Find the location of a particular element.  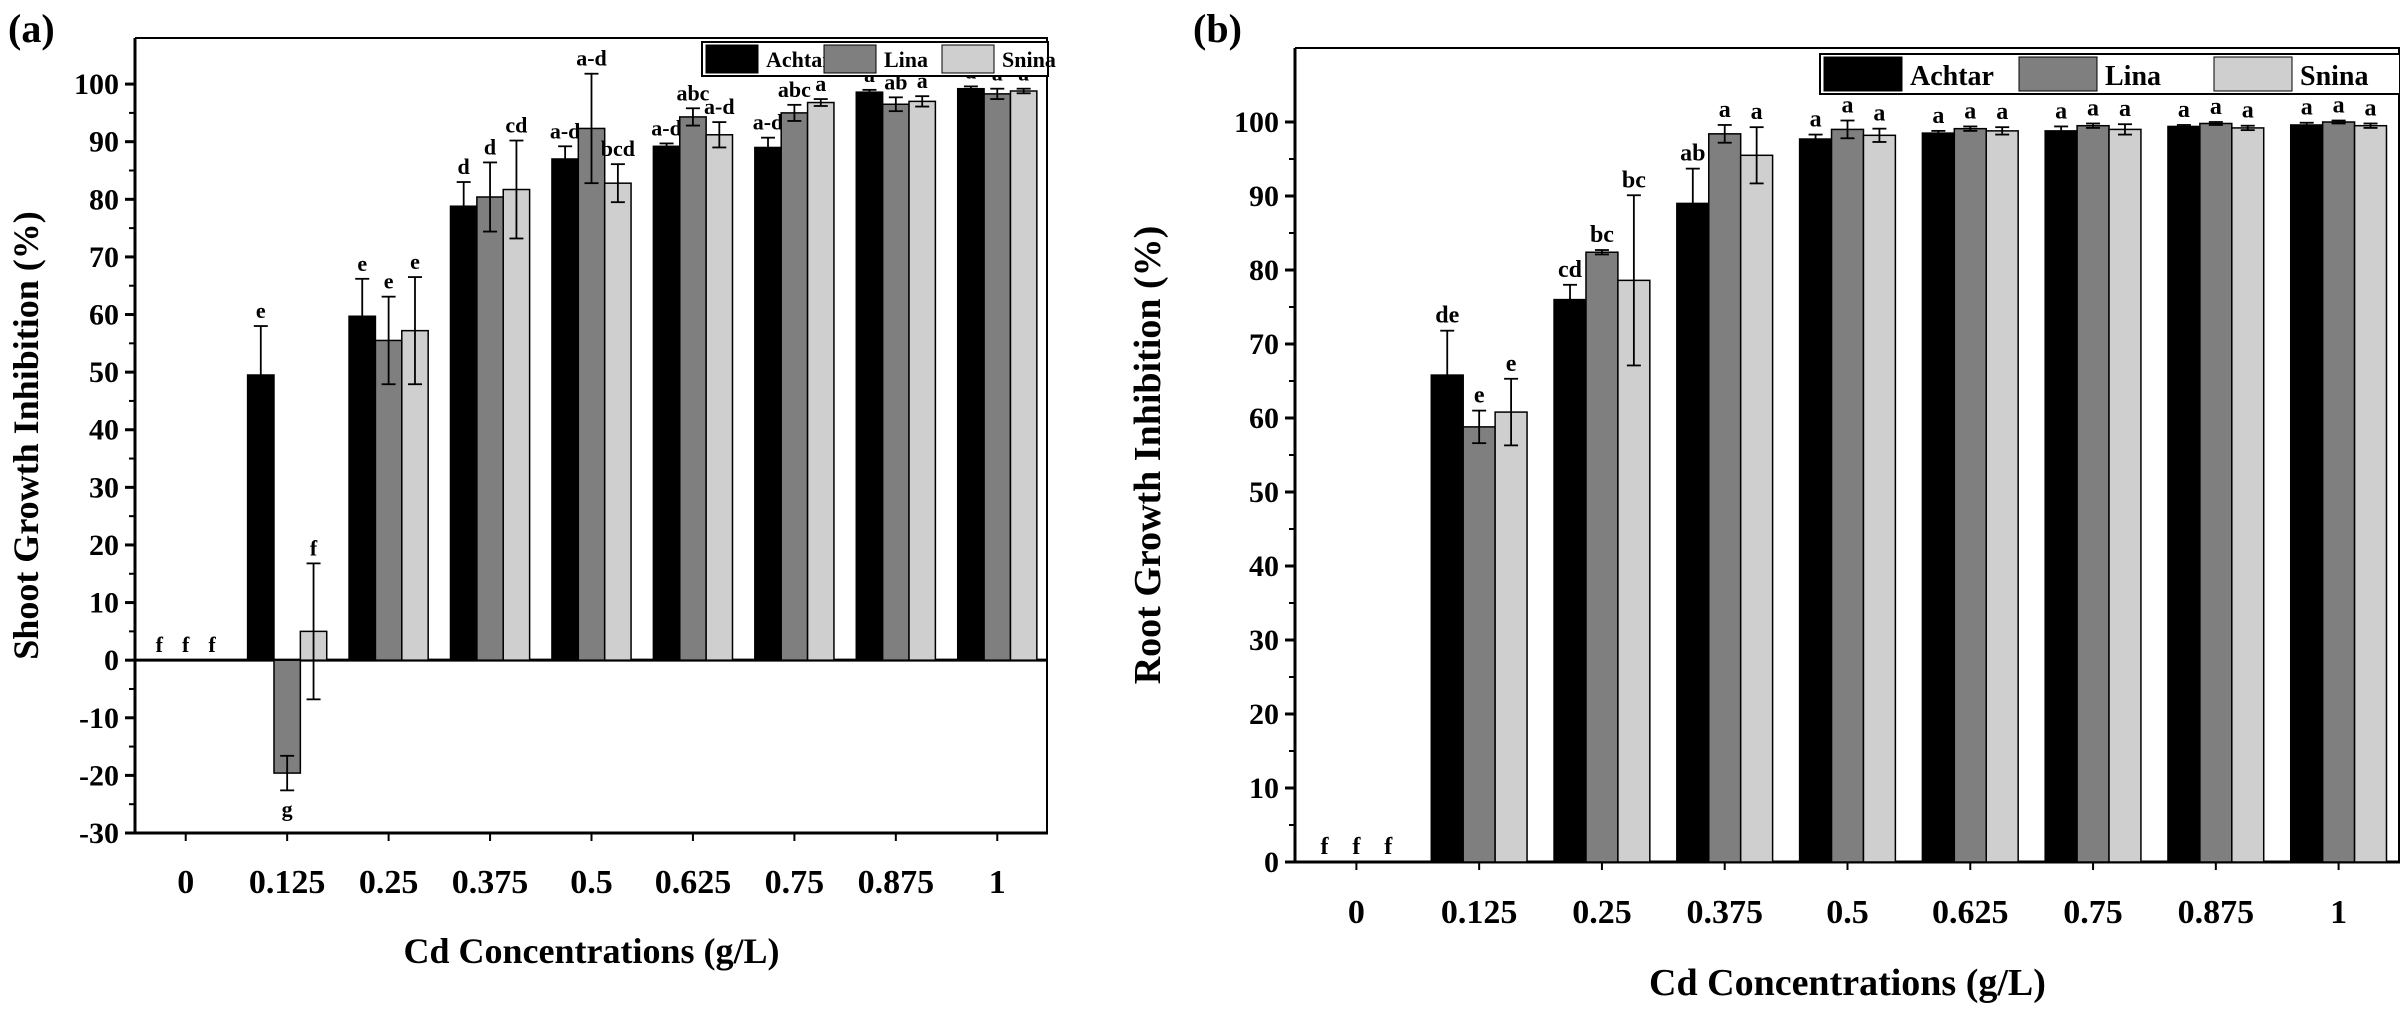

p1-x-tick-label: 0.875 is located at coordinates (2216, 912).